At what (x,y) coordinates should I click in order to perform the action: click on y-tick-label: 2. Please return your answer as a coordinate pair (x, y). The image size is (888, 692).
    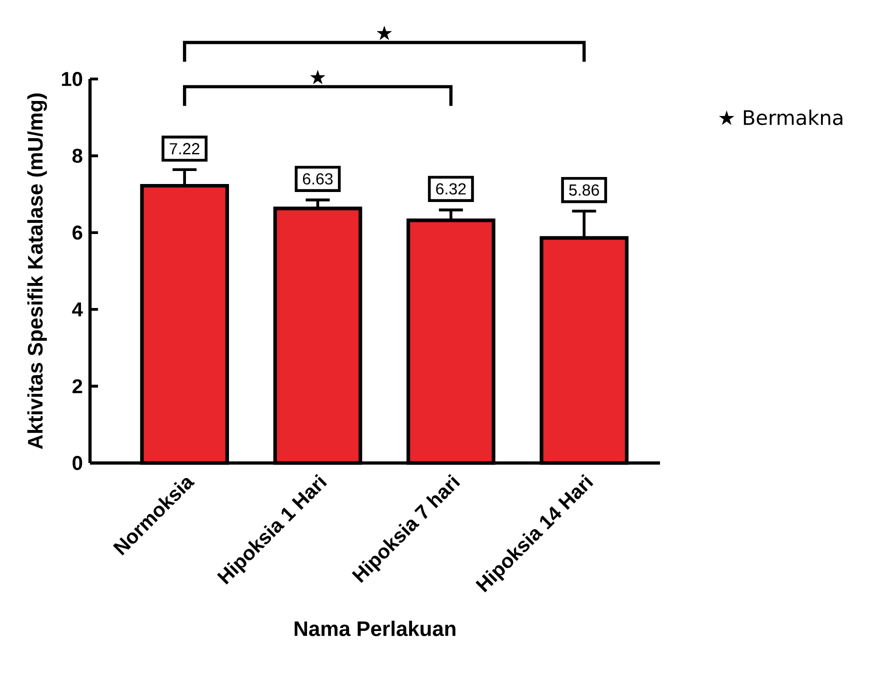
    Looking at the image, I should click on (77, 386).